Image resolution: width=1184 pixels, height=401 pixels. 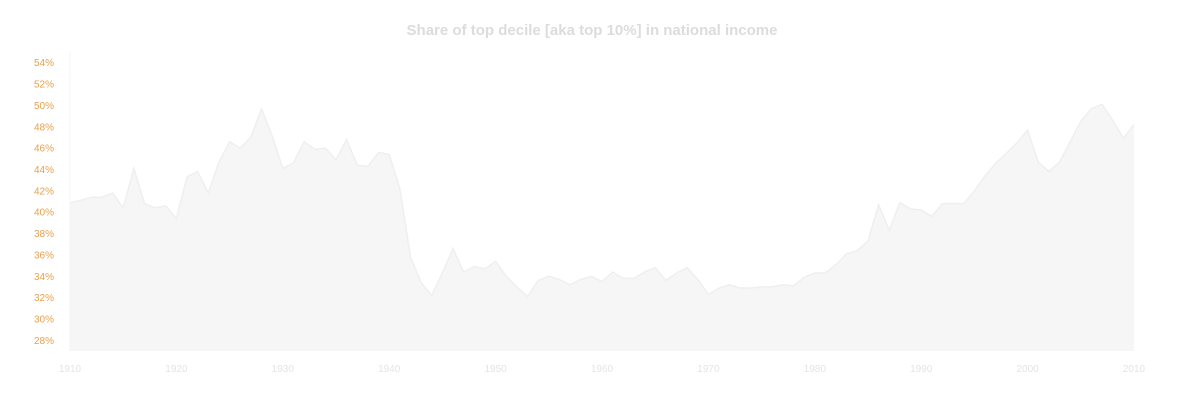 What do you see at coordinates (44, 234) in the screenshot?
I see `y-tick-label: 38%` at bounding box center [44, 234].